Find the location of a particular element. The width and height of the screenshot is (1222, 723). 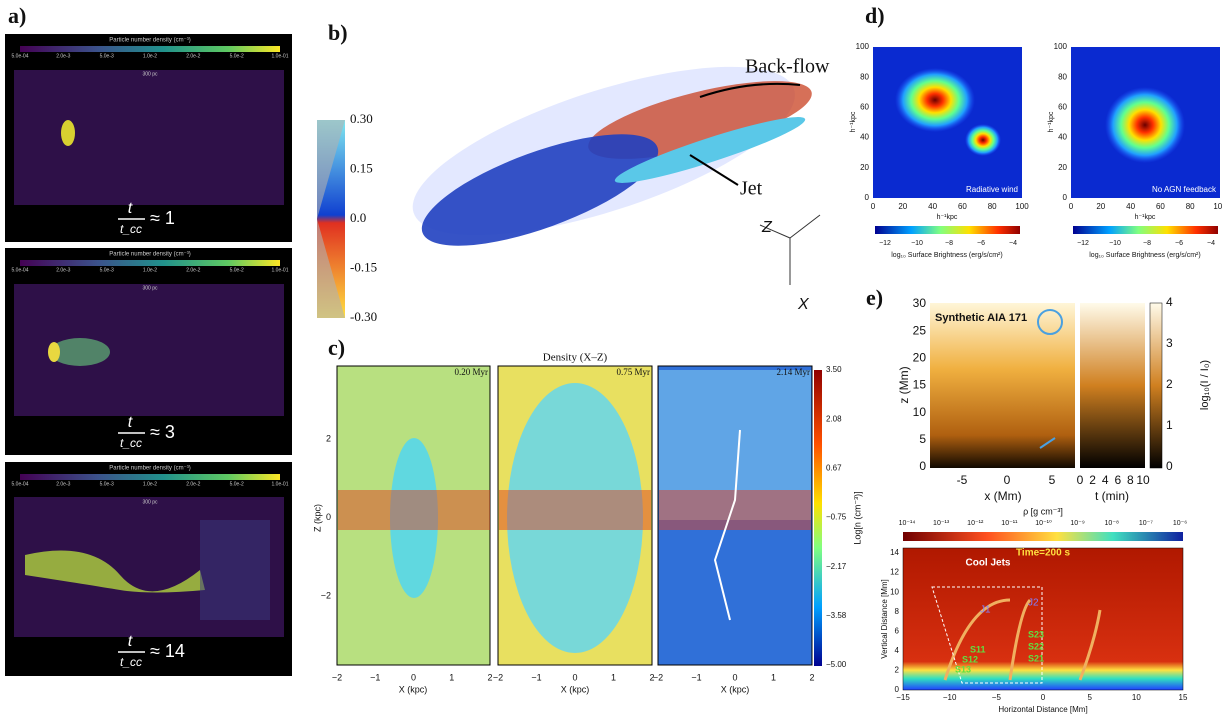

x-tick-label: 8 is located at coordinates (1130, 480).